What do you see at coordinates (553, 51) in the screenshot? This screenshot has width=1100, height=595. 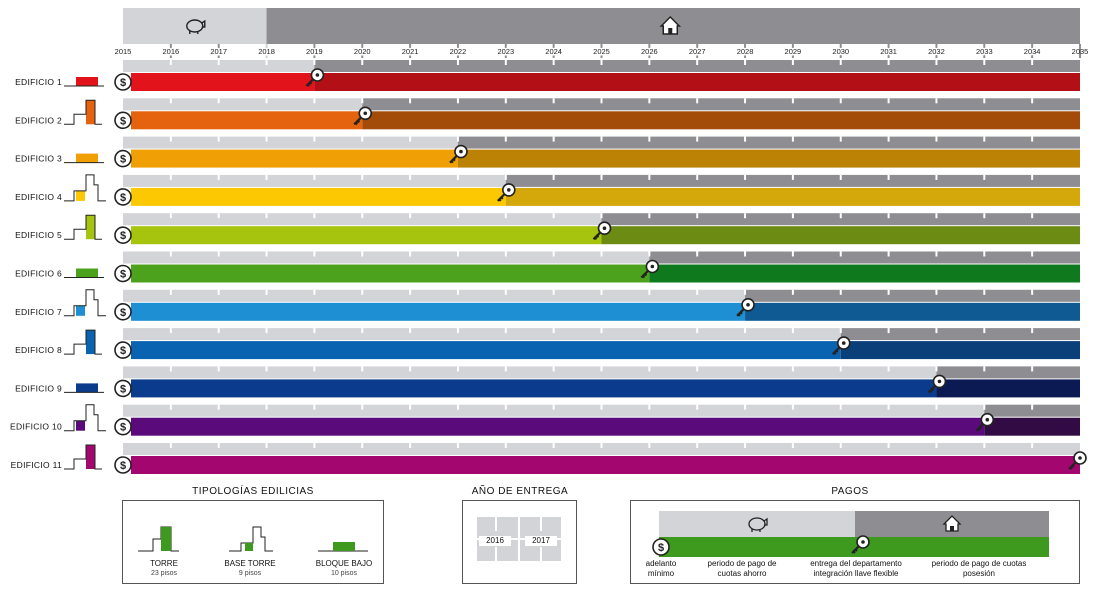 I see `year-label-2024: 2024` at bounding box center [553, 51].